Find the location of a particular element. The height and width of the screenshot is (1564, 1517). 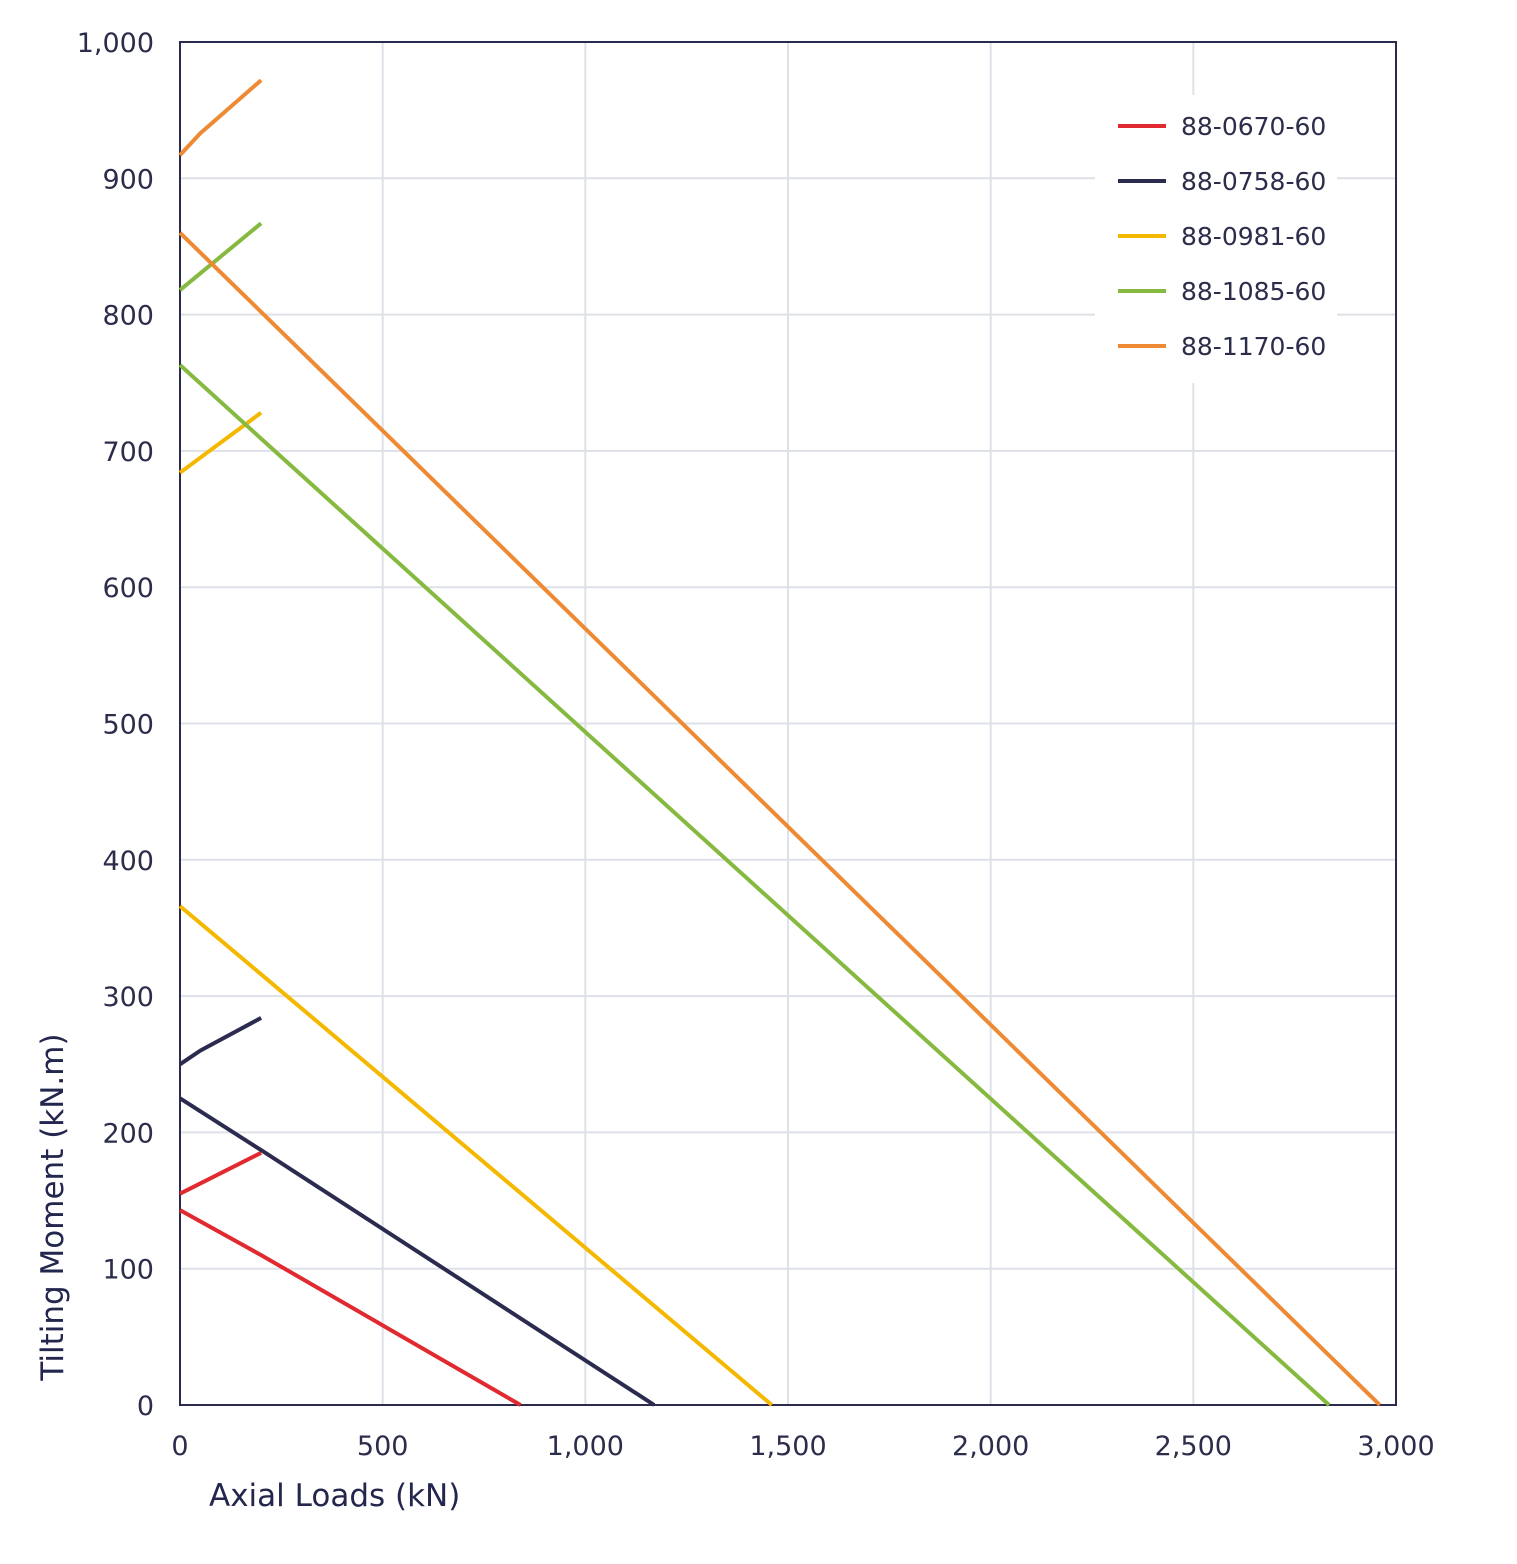

legend-label: 88-1170-60 is located at coordinates (1253, 346).